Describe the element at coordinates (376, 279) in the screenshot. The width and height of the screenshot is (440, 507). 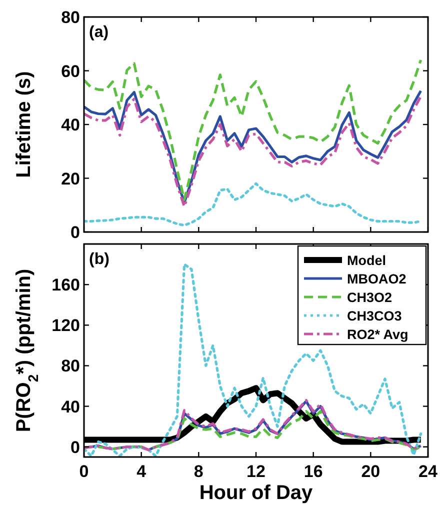
I see `legend-label: MBOAO2` at that location.